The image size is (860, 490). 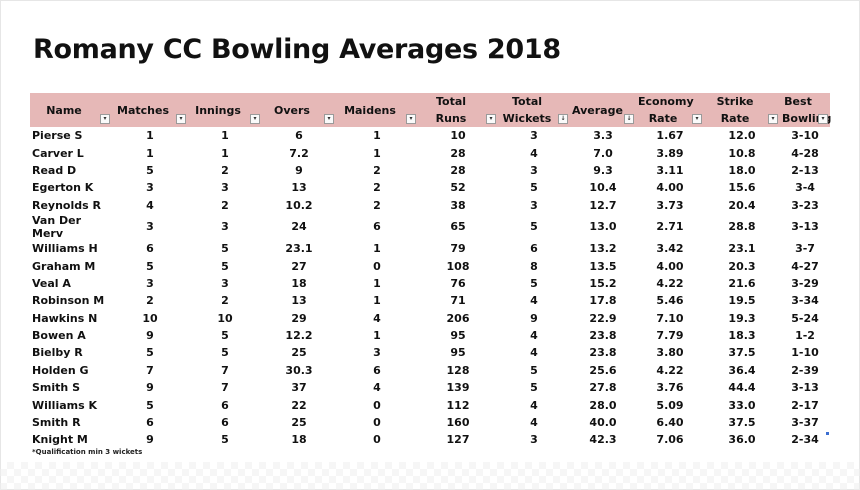 I want to click on table-cell: 4-27, so click(x=805, y=266).